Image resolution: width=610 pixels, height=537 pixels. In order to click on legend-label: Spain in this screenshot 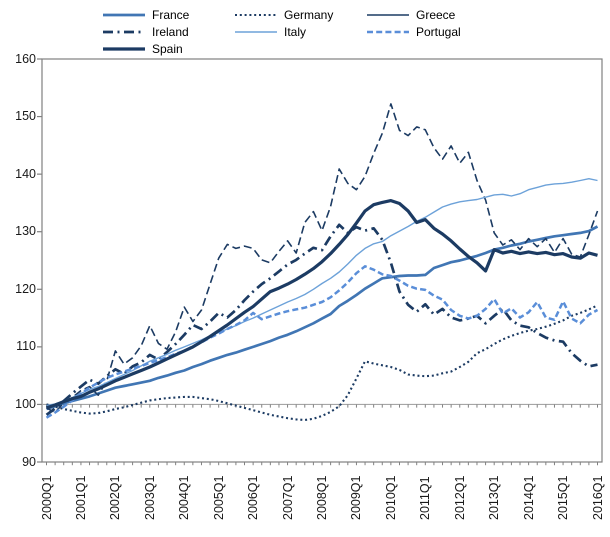, I will do `click(167, 49)`.